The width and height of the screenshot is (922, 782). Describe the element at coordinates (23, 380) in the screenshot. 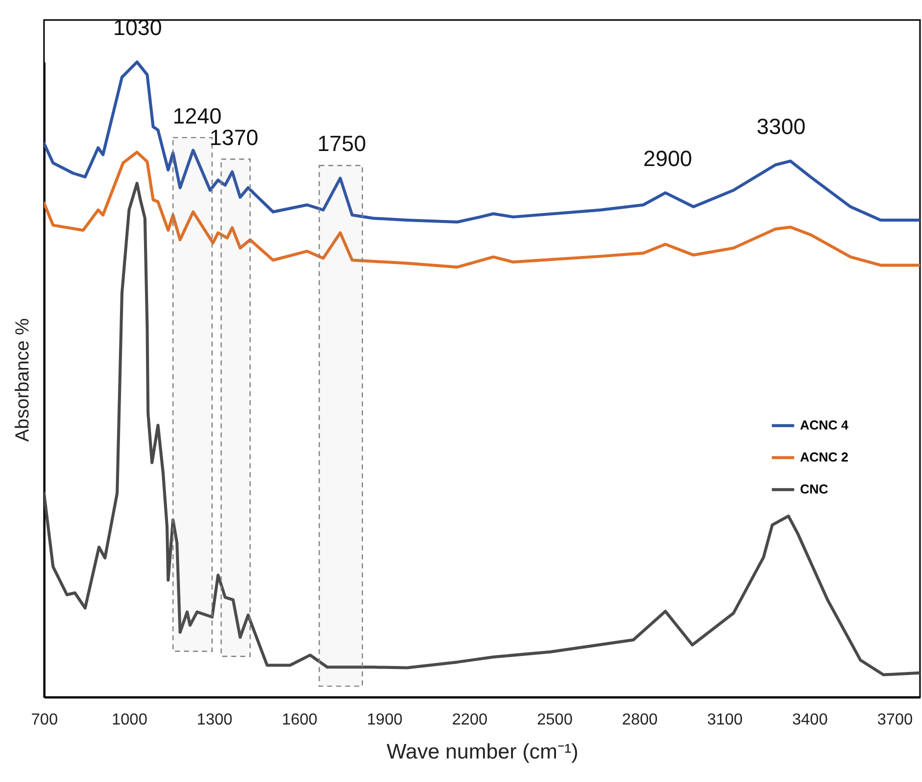

I see `y-axis-title: Absorbance %` at that location.